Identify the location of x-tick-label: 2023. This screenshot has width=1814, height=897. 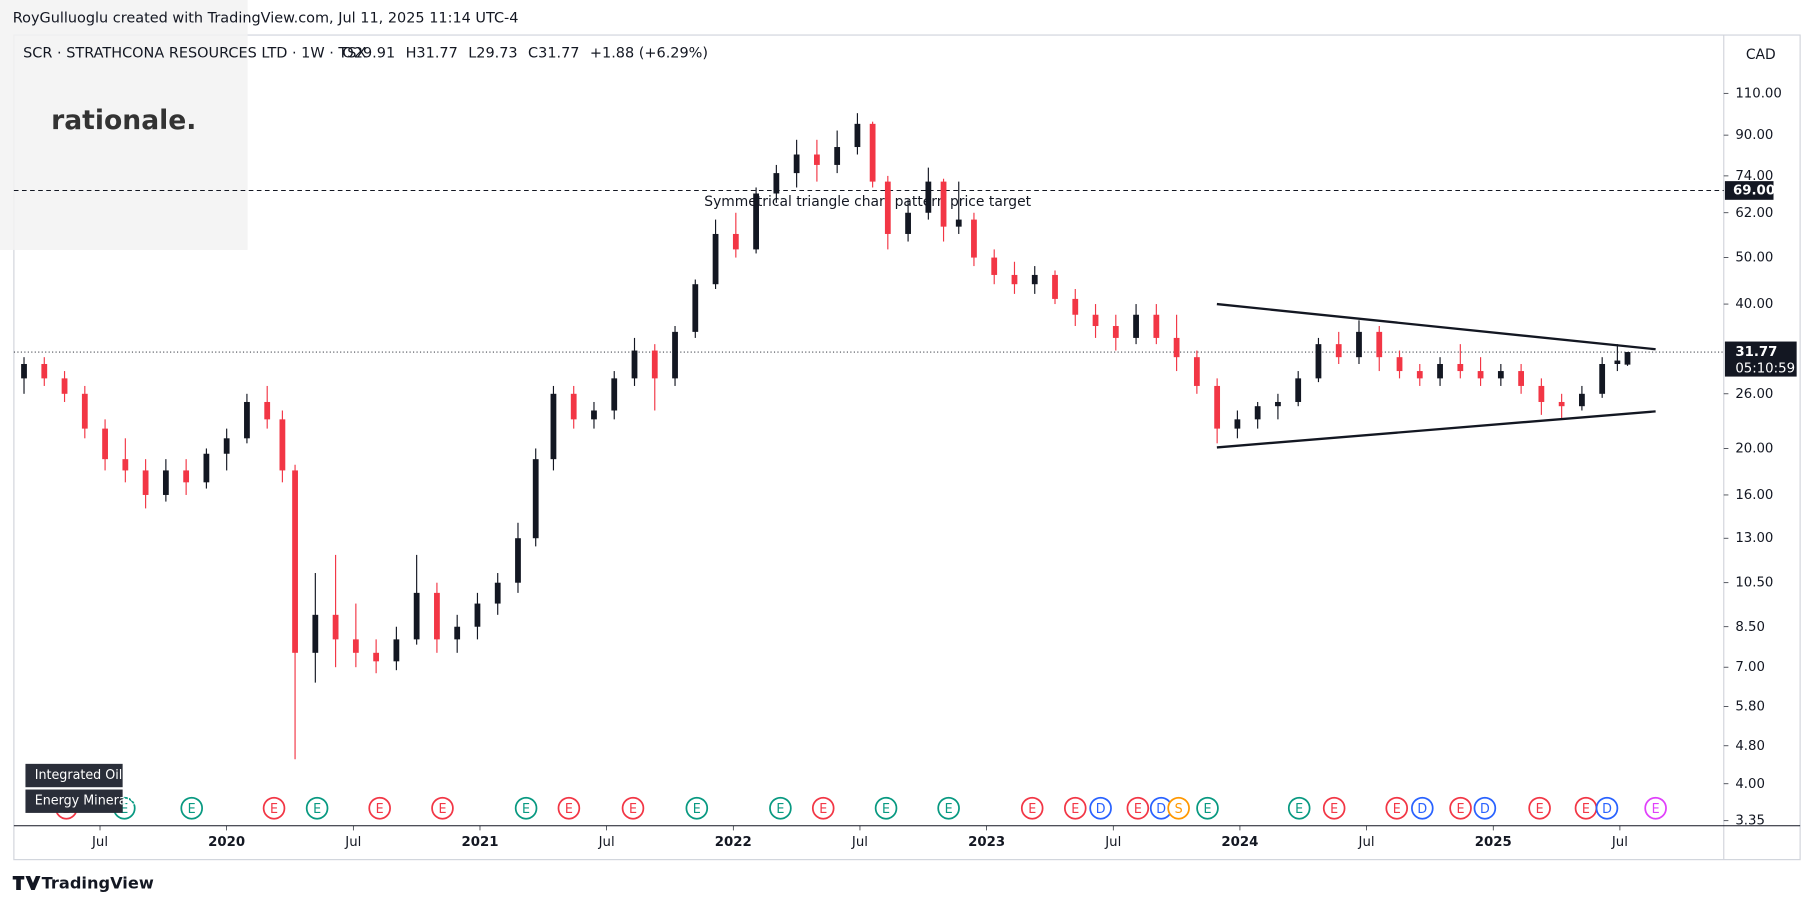
(986, 842).